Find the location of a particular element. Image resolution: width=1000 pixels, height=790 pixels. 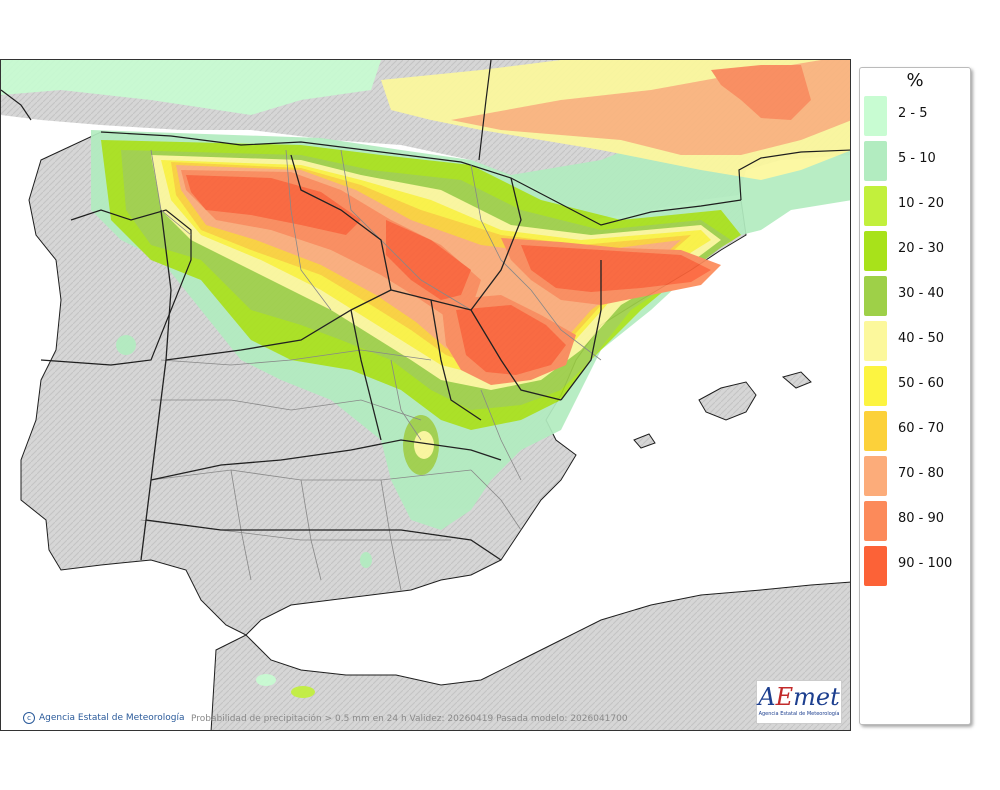

legend-item: 40 - 50 is located at coordinates (916, 340).